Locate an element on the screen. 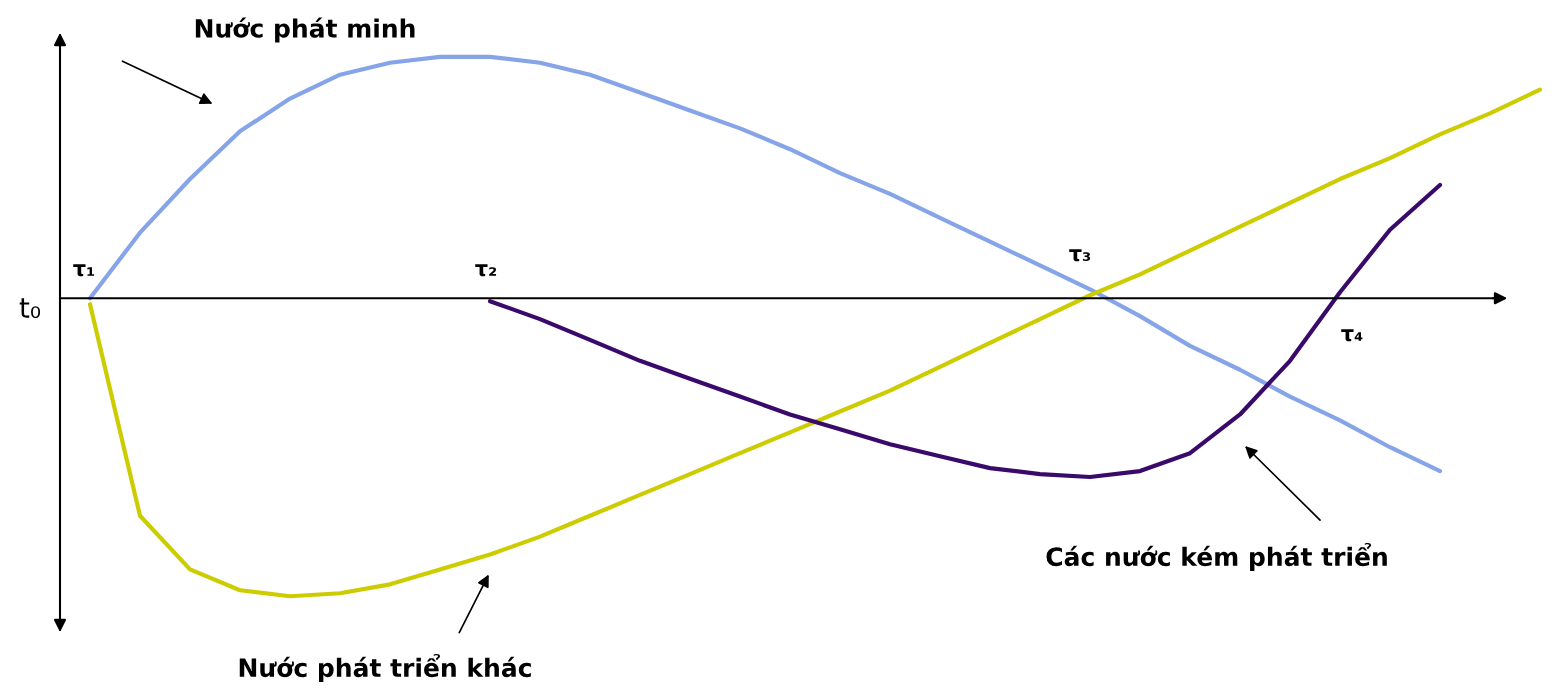 Image resolution: width=1568 pixels, height=689 pixels. annotation: τ₄ is located at coordinates (1352, 335).